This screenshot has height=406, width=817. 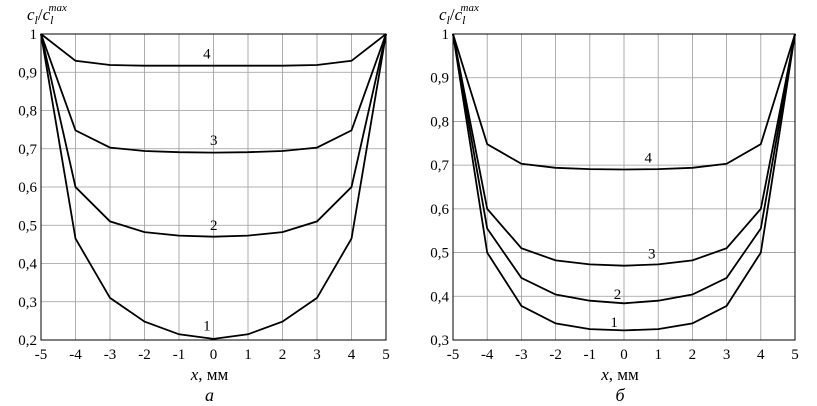 I want to click on y-tick-label: 0,2, so click(x=27, y=341).